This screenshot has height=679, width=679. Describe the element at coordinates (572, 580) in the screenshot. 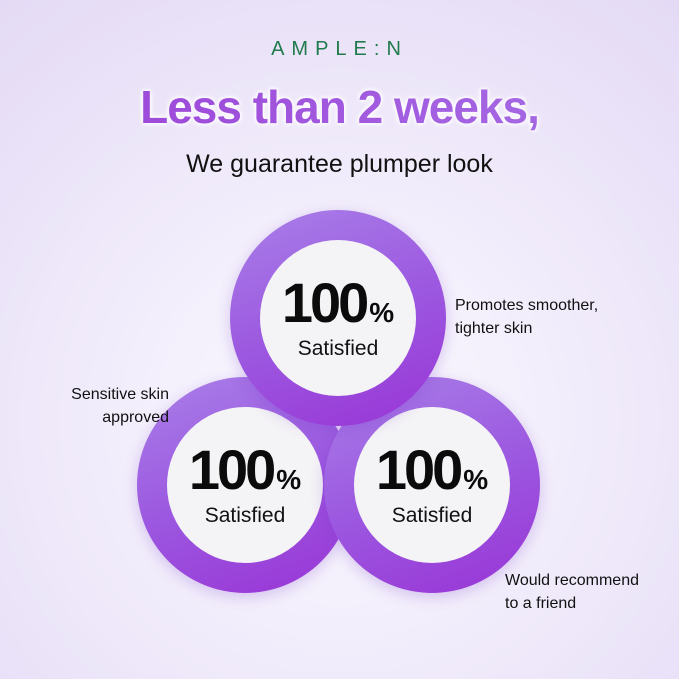

I see `note-line: Would recommend` at that location.